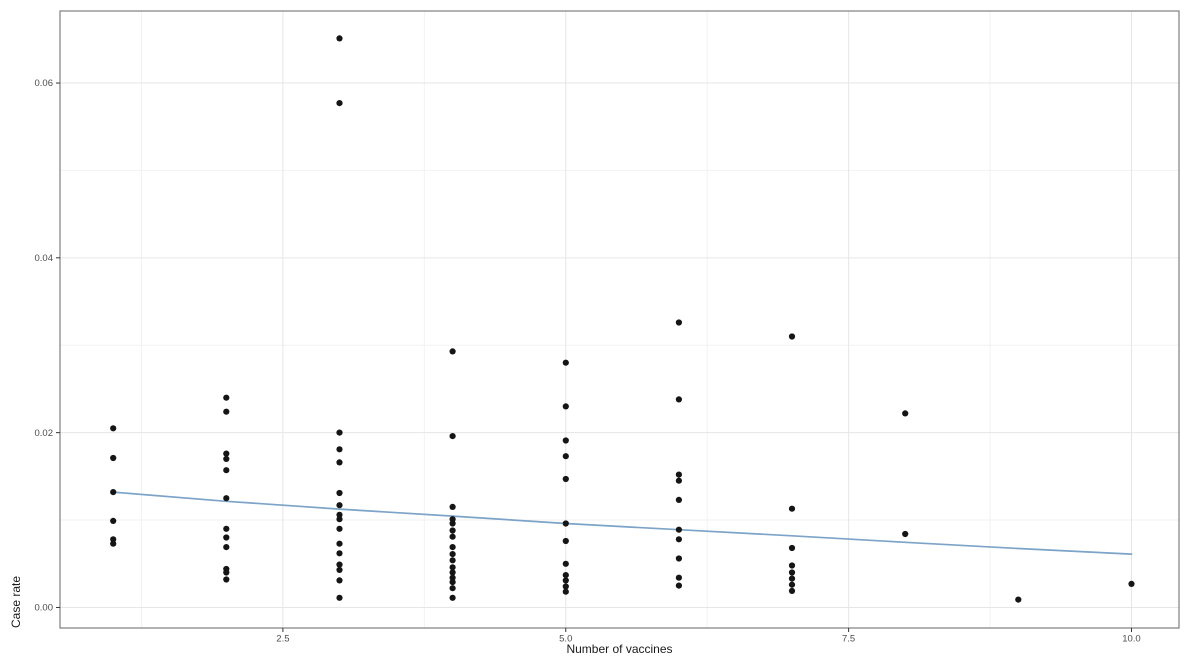 This screenshot has width=1189, height=661. What do you see at coordinates (16, 601) in the screenshot?
I see `y-axis-title: Case rate` at bounding box center [16, 601].